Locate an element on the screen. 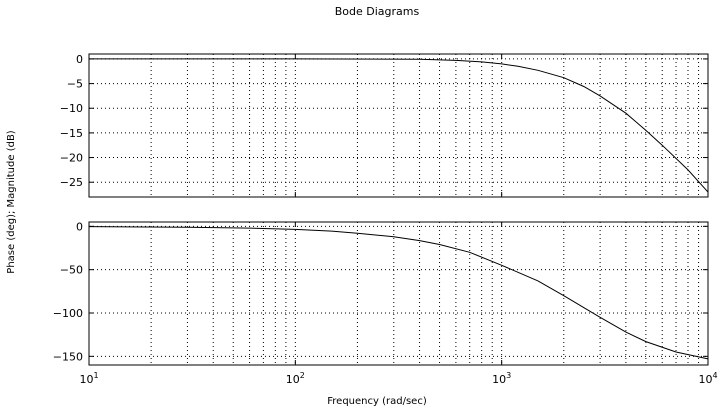 Image resolution: width=725 pixels, height=409 pixels. y-tick-label: −15 is located at coordinates (71, 133).